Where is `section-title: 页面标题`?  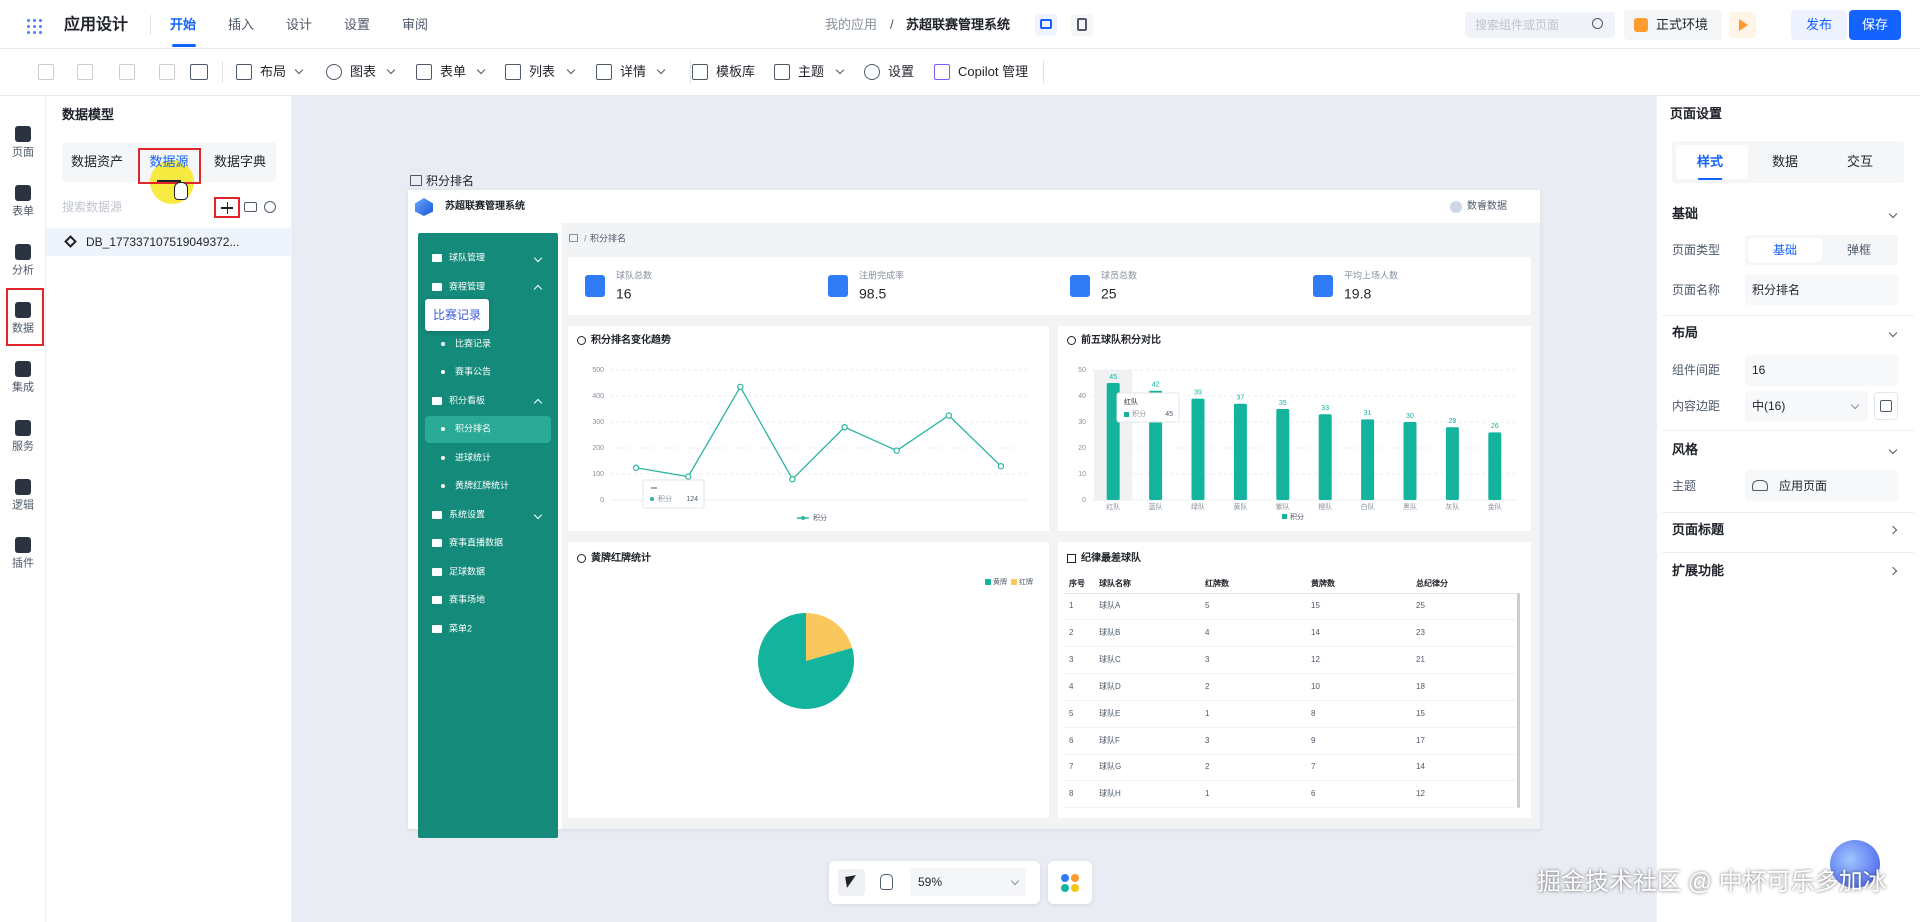 section-title: 页面标题 is located at coordinates (1698, 530).